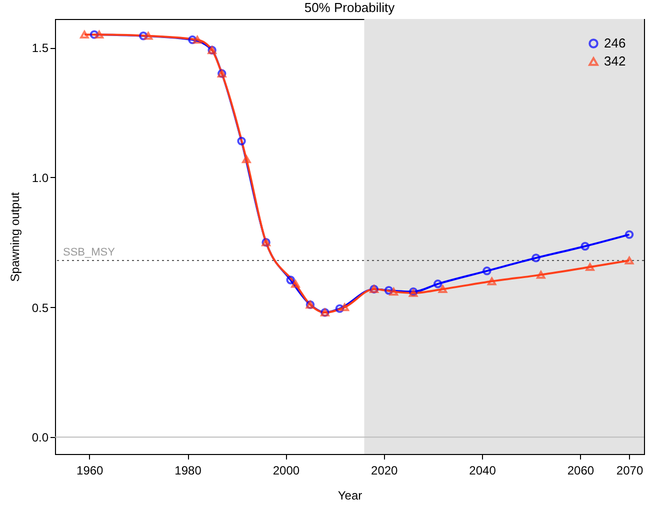  What do you see at coordinates (384, 471) in the screenshot?
I see `x-tick-label: 2020` at bounding box center [384, 471].